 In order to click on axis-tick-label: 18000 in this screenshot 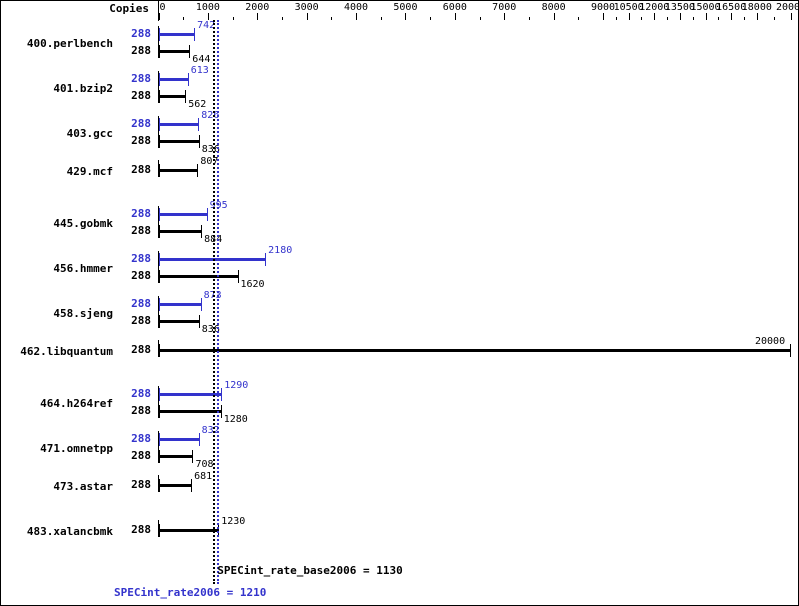, I will do `click(756, 7)`.